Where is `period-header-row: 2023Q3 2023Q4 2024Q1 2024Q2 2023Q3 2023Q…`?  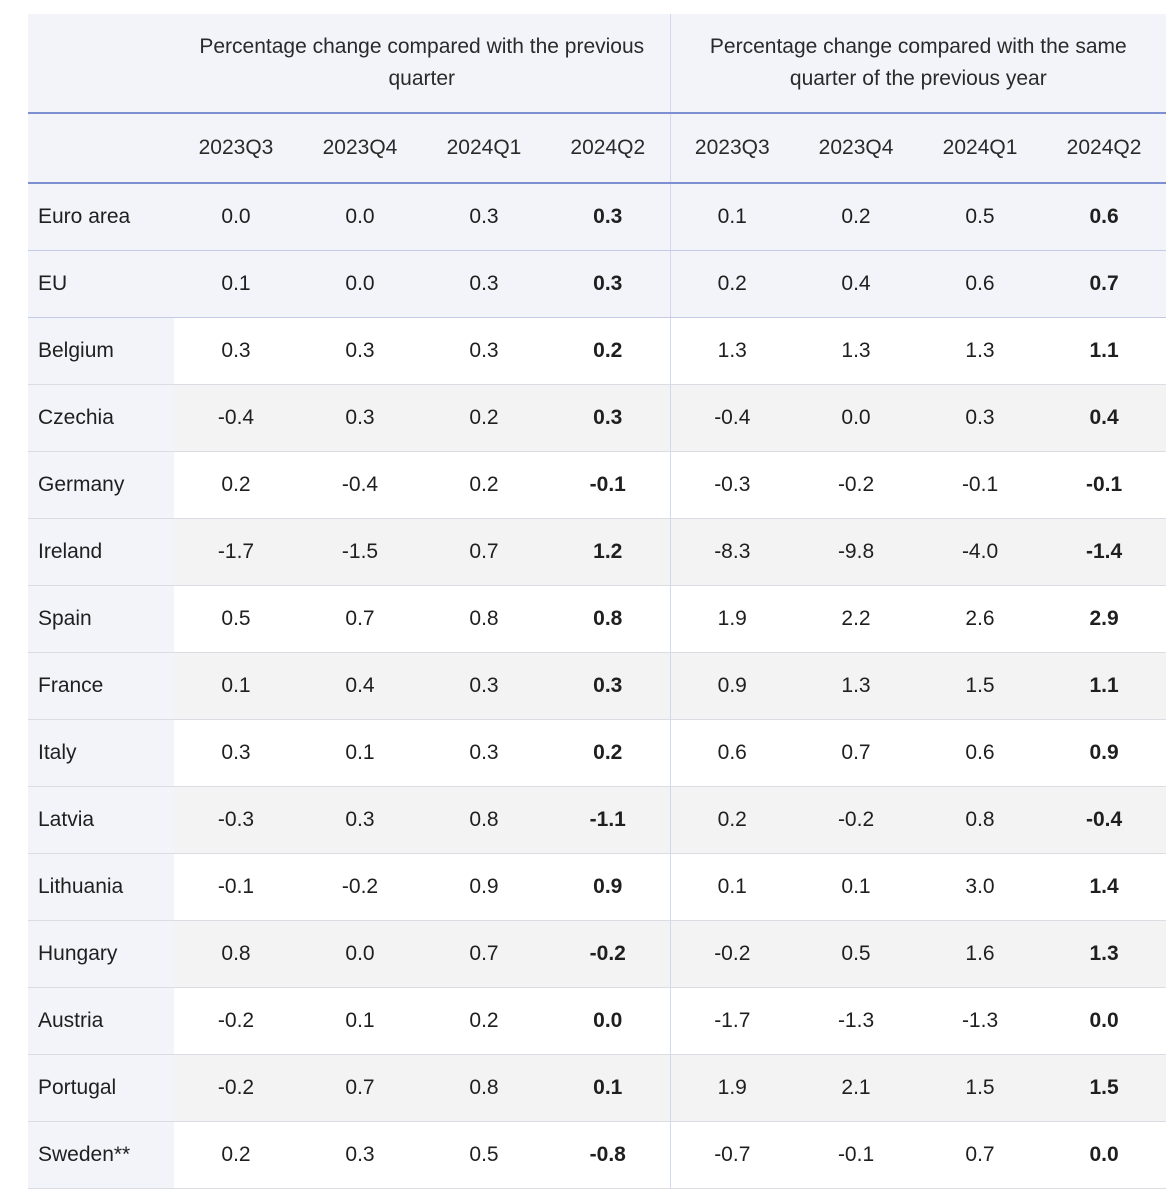 period-header-row: 2023Q3 2023Q4 2024Q1 2024Q2 2023Q3 2023Q… is located at coordinates (597, 148).